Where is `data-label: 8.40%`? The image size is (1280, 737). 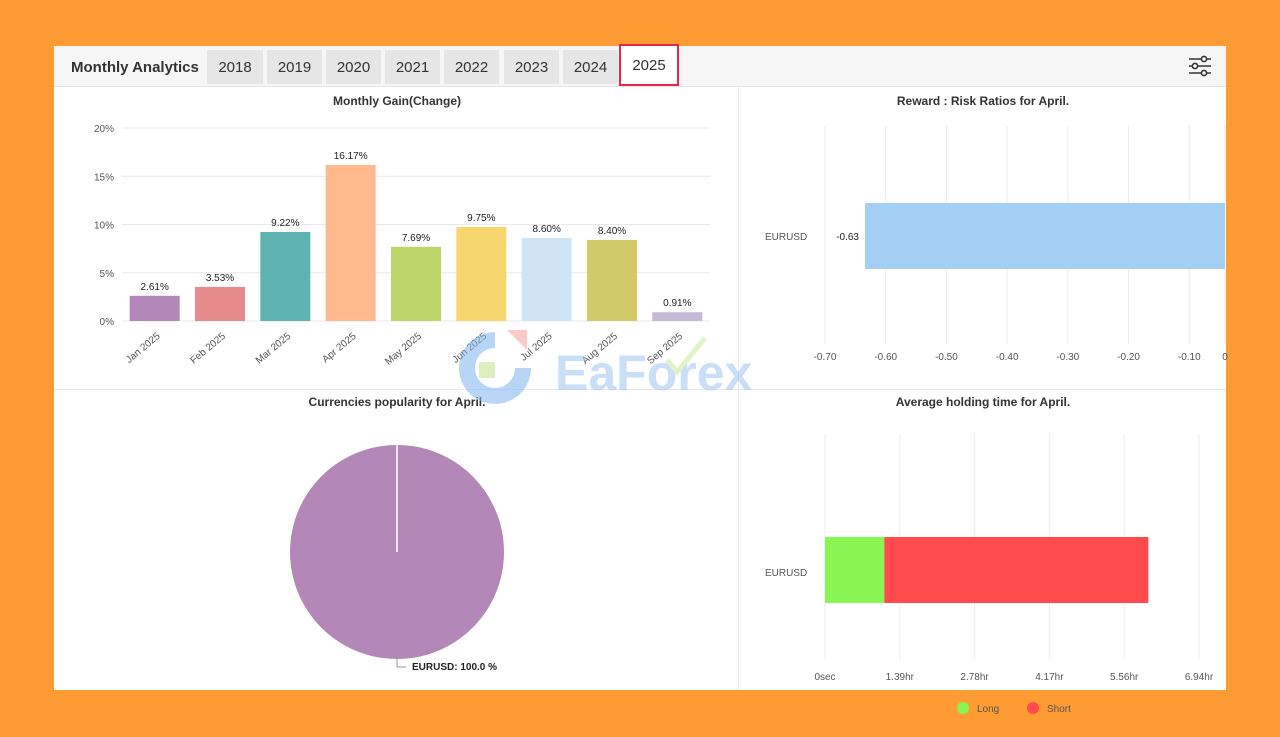 data-label: 8.40% is located at coordinates (612, 231).